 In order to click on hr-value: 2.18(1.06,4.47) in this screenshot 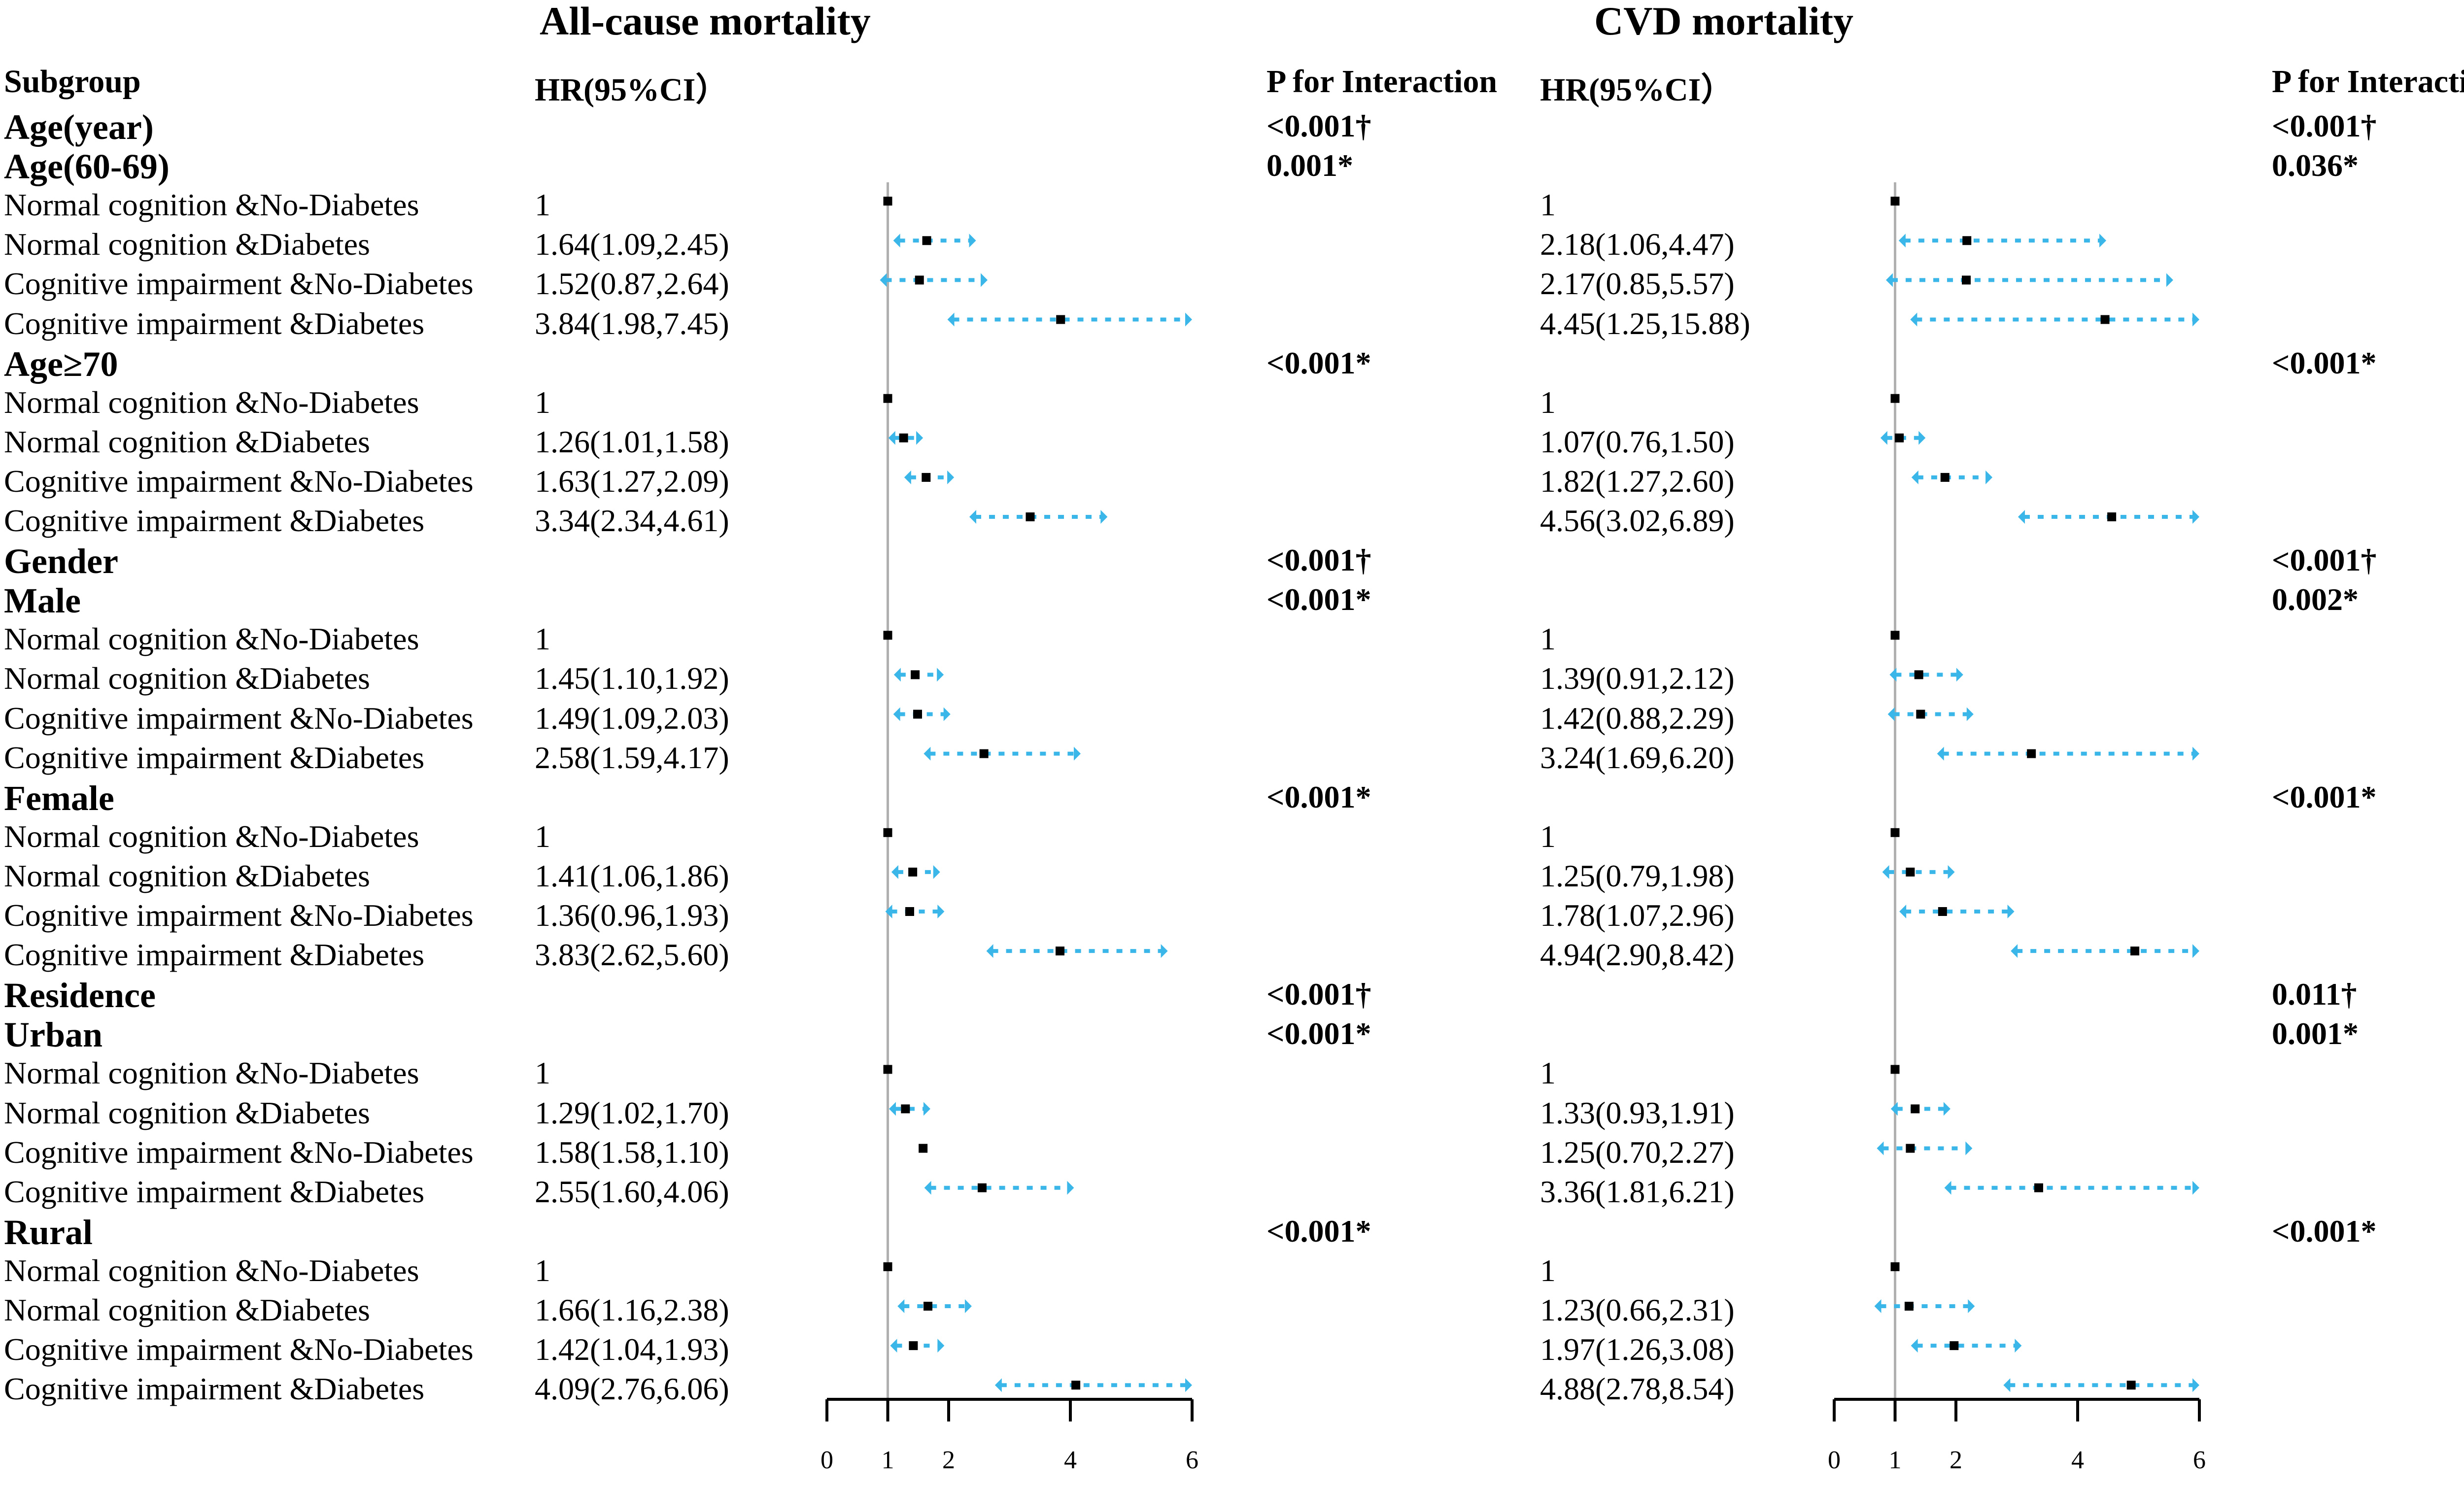, I will do `click(1637, 245)`.